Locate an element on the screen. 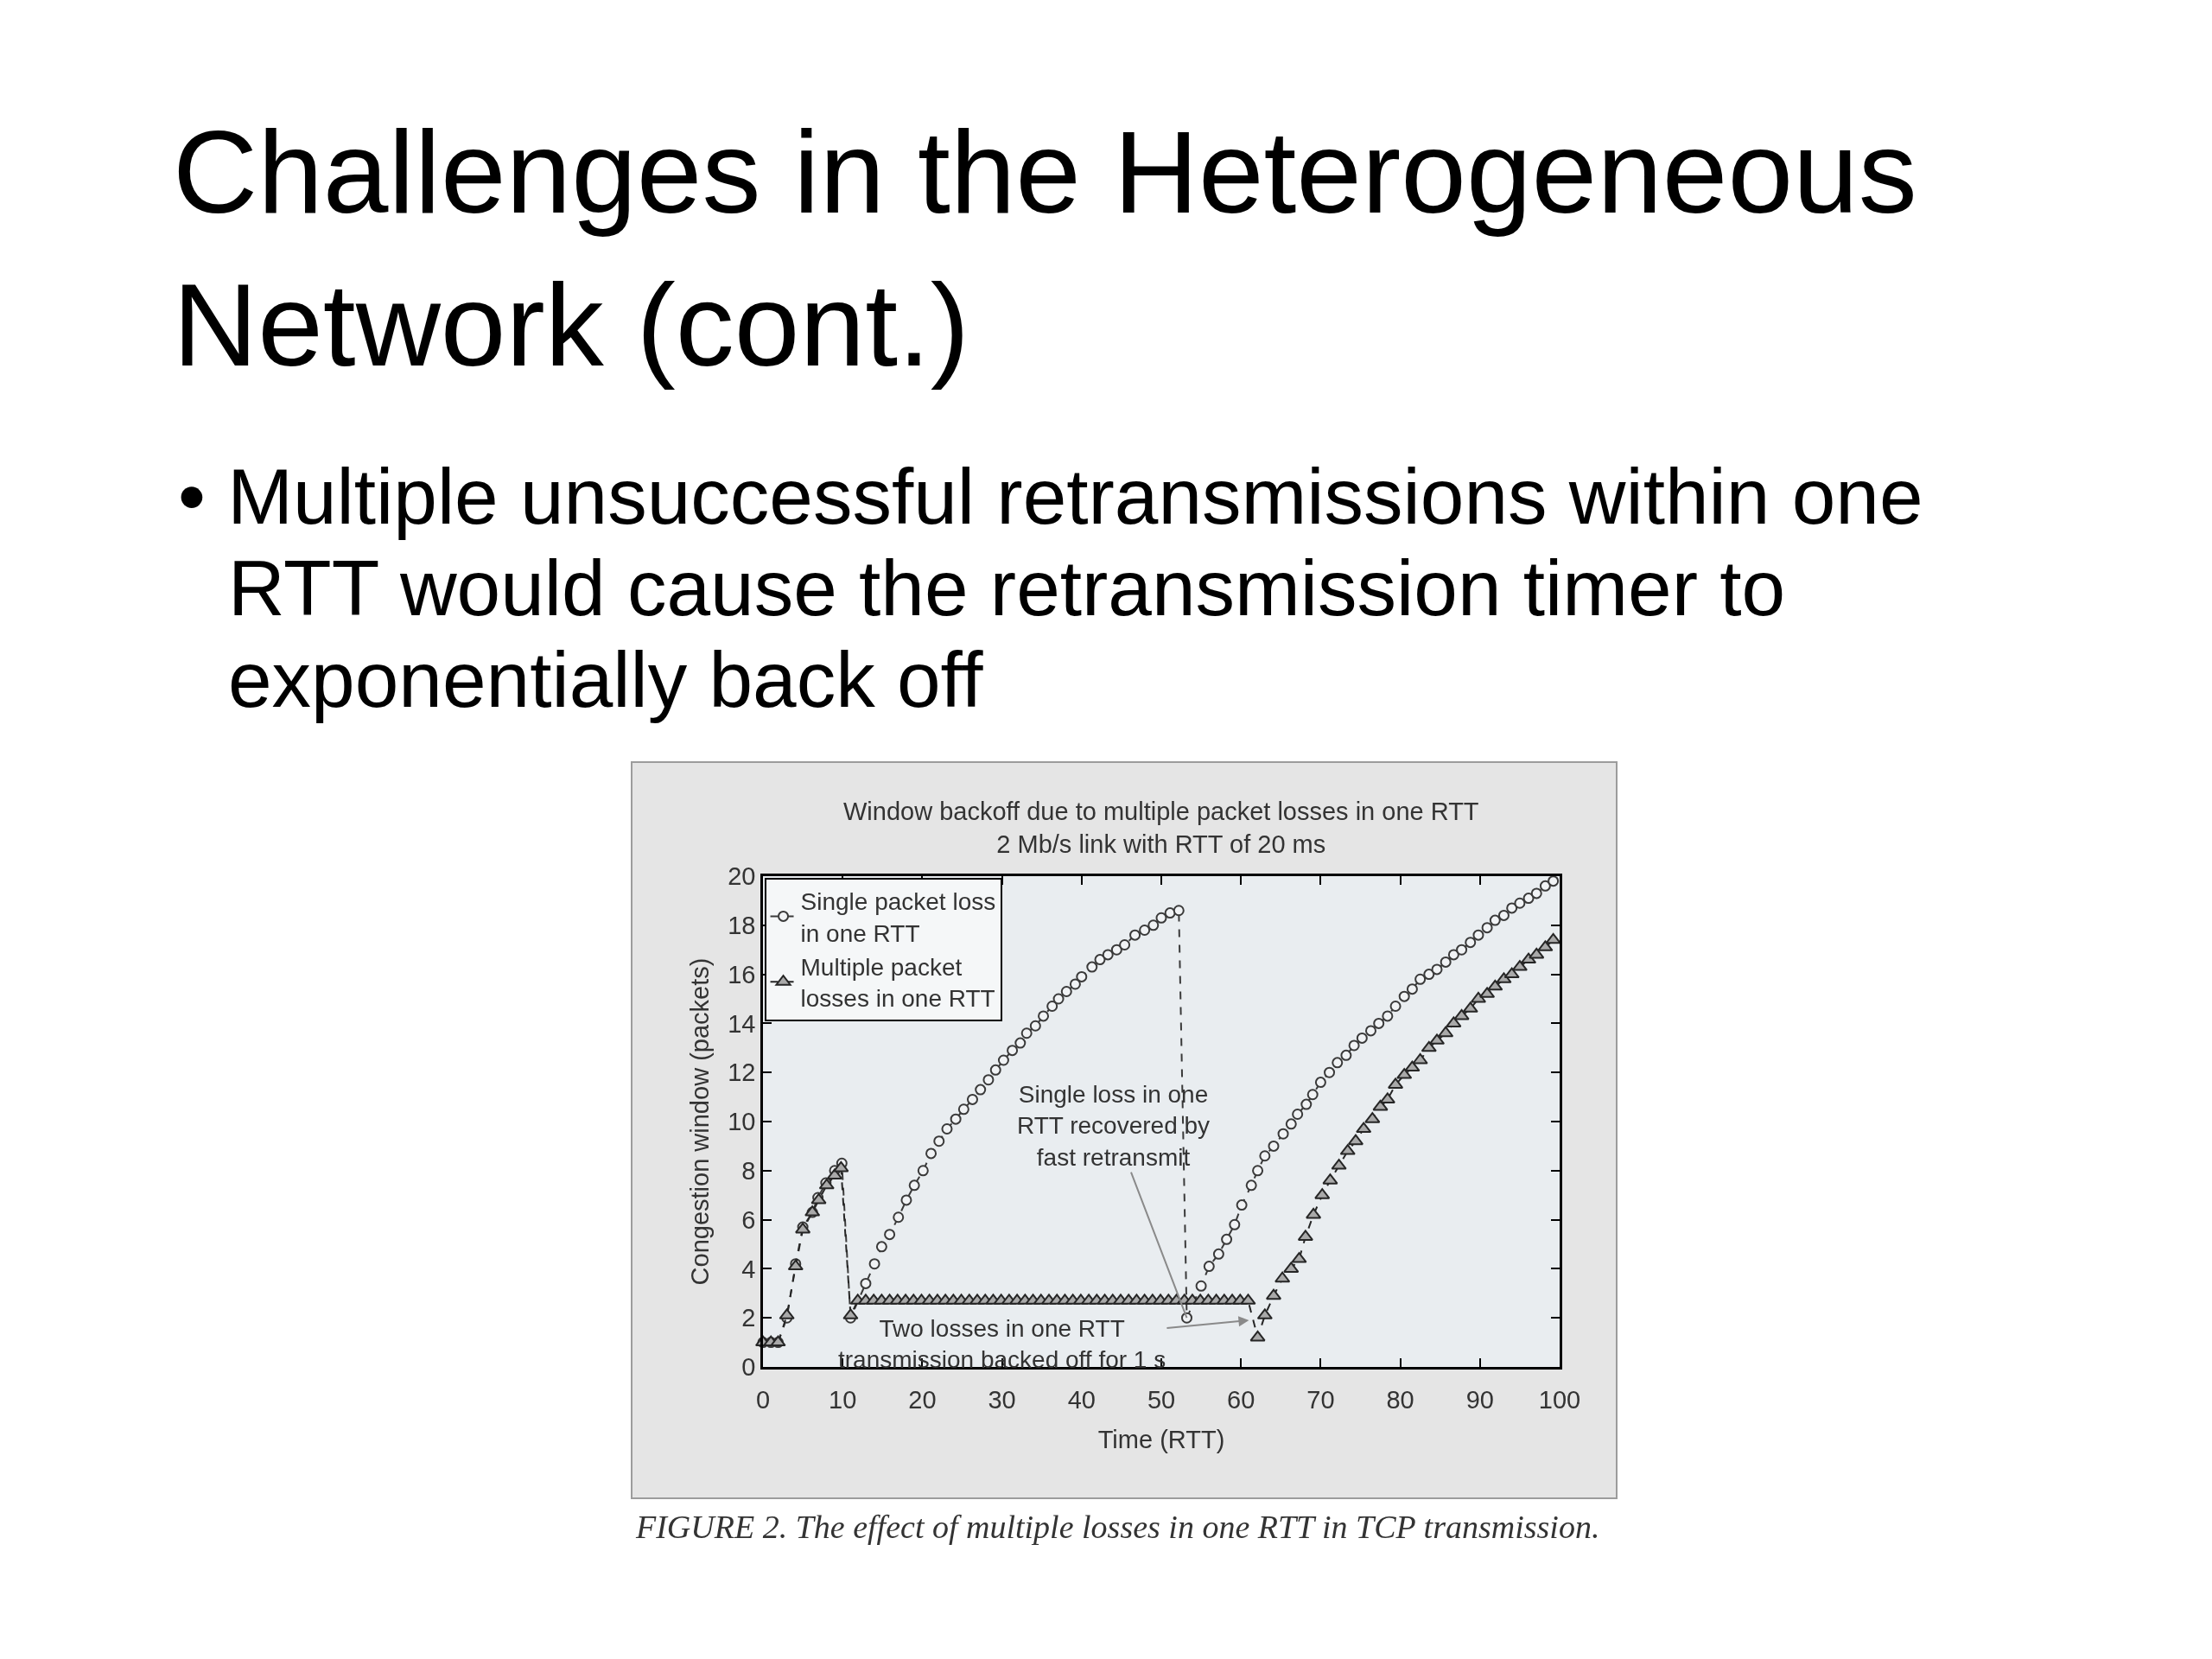 This screenshot has height=1659, width=2212. y-tick-label: 6 is located at coordinates (748, 1219).